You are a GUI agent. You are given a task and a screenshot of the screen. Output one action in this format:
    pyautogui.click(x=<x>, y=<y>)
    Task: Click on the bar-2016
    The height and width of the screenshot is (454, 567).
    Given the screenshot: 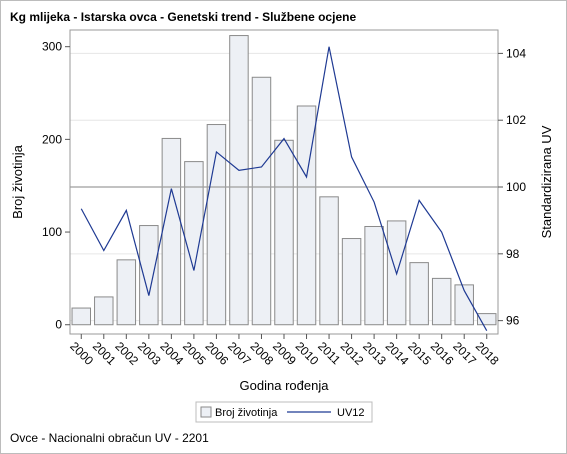 What is the action you would take?
    pyautogui.click(x=441, y=301)
    